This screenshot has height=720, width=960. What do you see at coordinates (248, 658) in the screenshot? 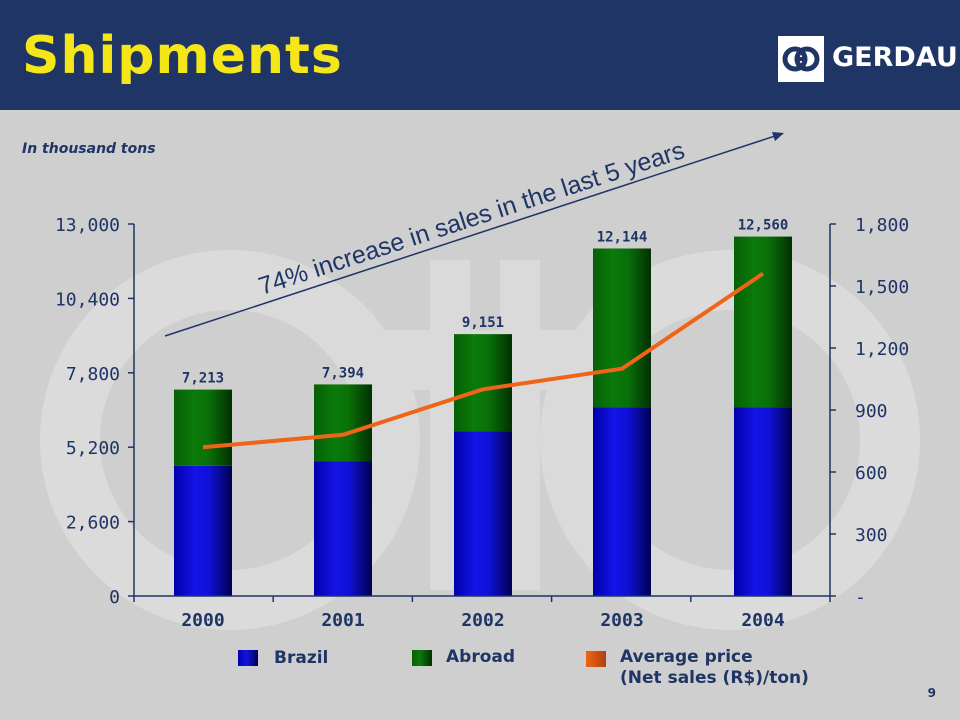
I see `brazil-swatch` at bounding box center [248, 658].